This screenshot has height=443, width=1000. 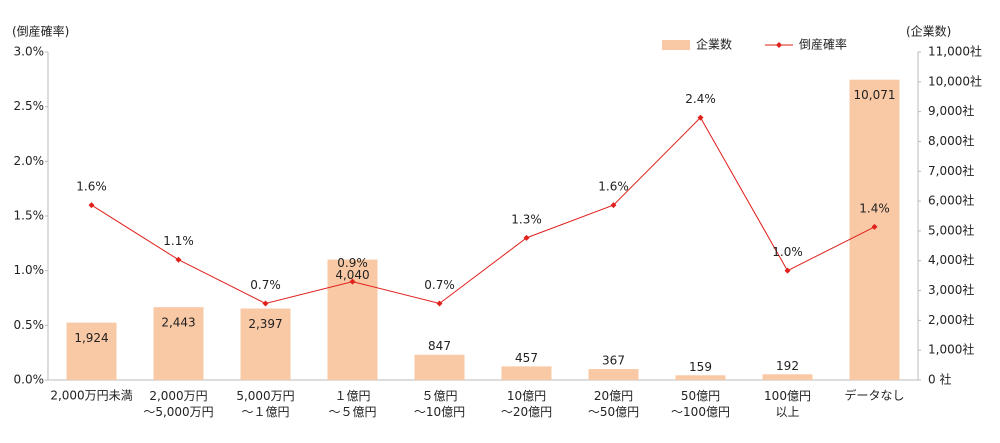 What do you see at coordinates (29, 216) in the screenshot?
I see `y-tick-label: 1.5%` at bounding box center [29, 216].